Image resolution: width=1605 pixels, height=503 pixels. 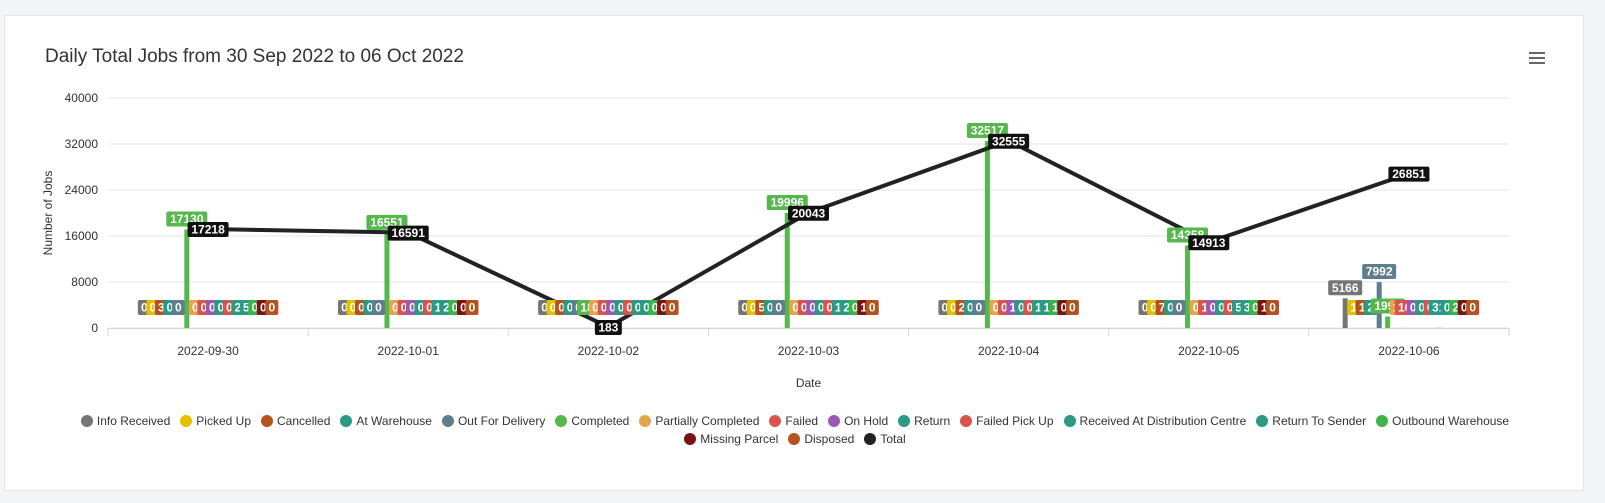 I want to click on legend-item: Info Received, so click(x=125, y=421).